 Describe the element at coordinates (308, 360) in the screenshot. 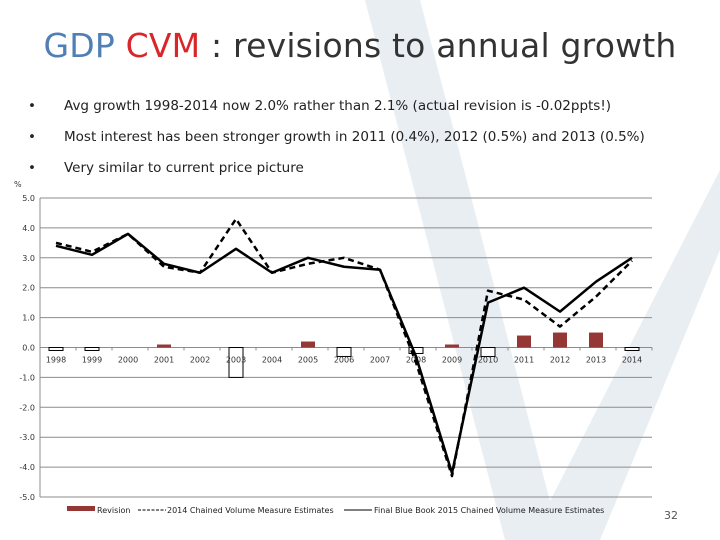

I see `x-tick-label: 2005` at that location.